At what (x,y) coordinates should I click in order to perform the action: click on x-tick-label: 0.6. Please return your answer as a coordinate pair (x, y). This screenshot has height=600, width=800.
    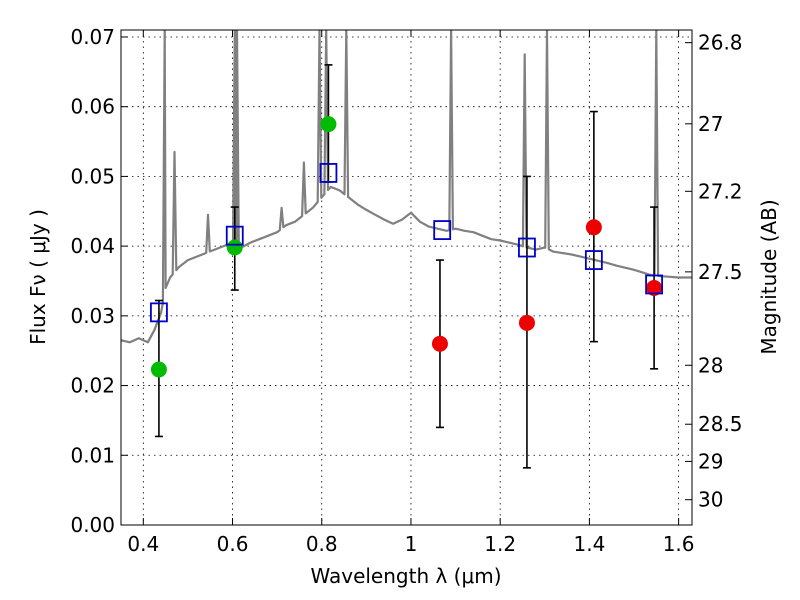
    Looking at the image, I should click on (233, 544).